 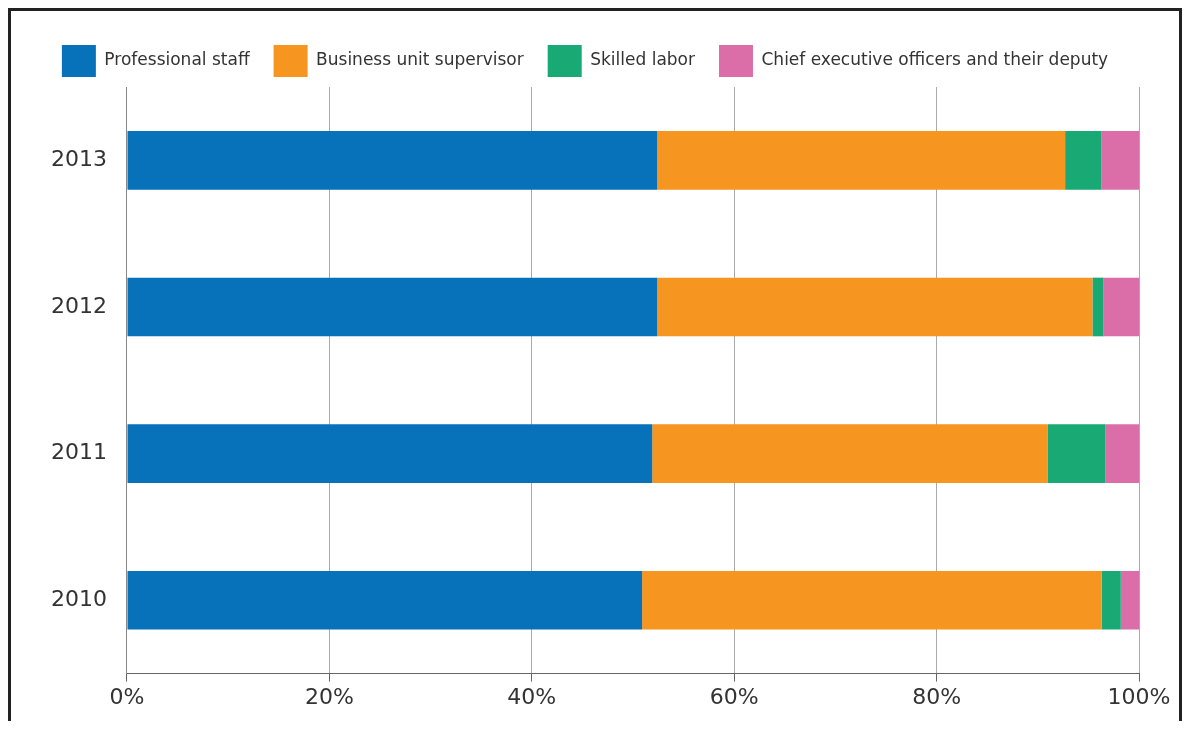 I want to click on legend-label: Professional staff, so click(x=177, y=59).